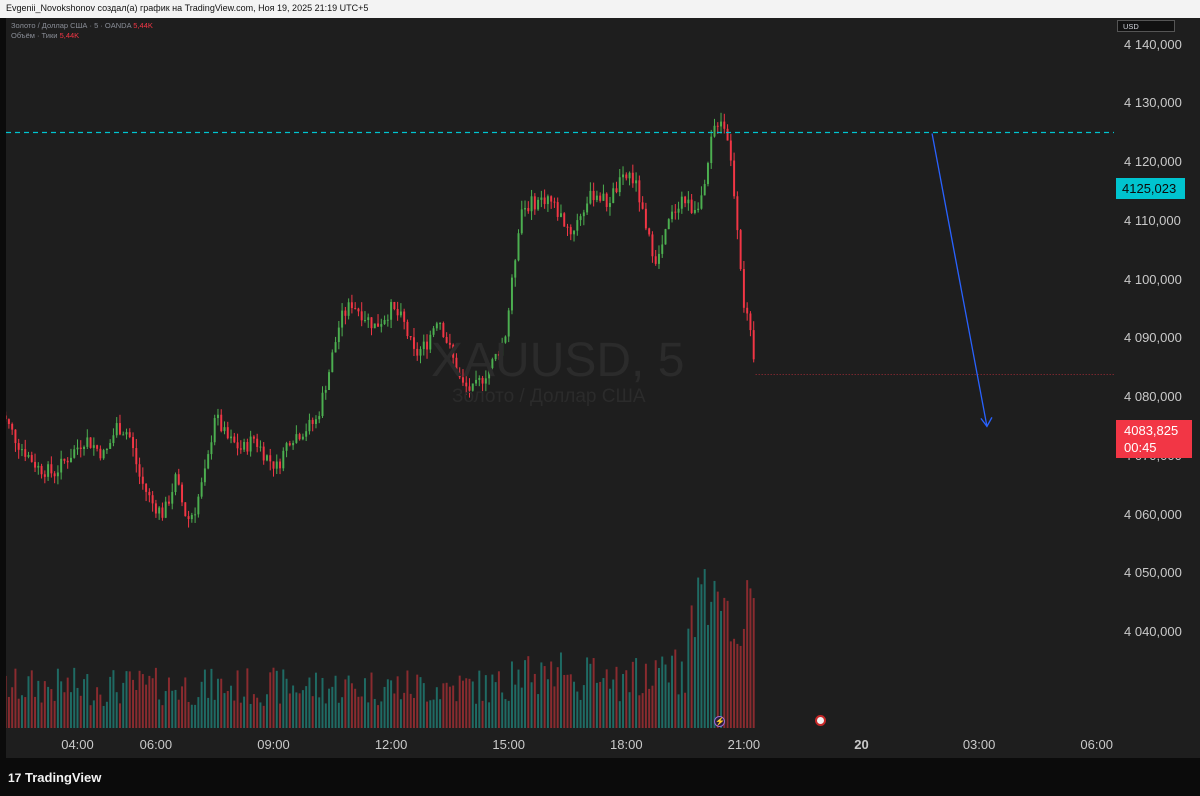  What do you see at coordinates (63, 777) in the screenshot?
I see `tradingview-brand: TradingView` at bounding box center [63, 777].